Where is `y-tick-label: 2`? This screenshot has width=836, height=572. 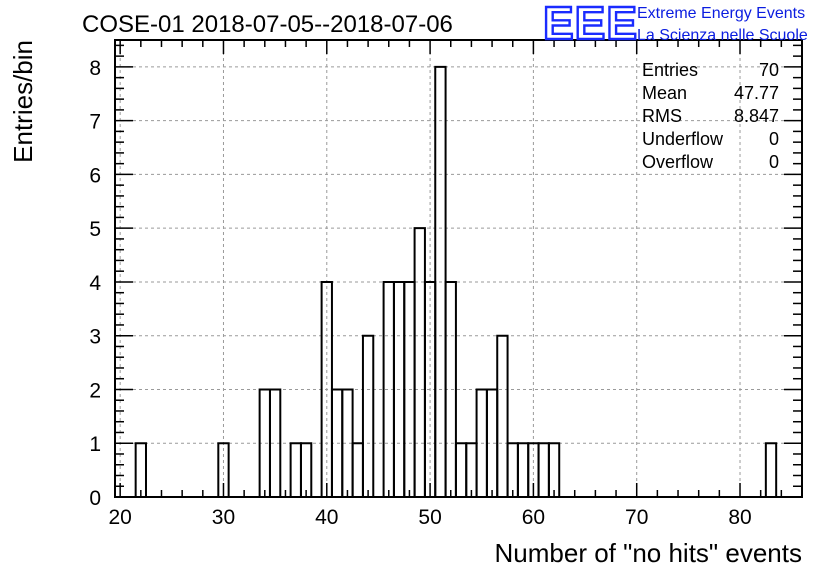 y-tick-label: 2 is located at coordinates (95, 390).